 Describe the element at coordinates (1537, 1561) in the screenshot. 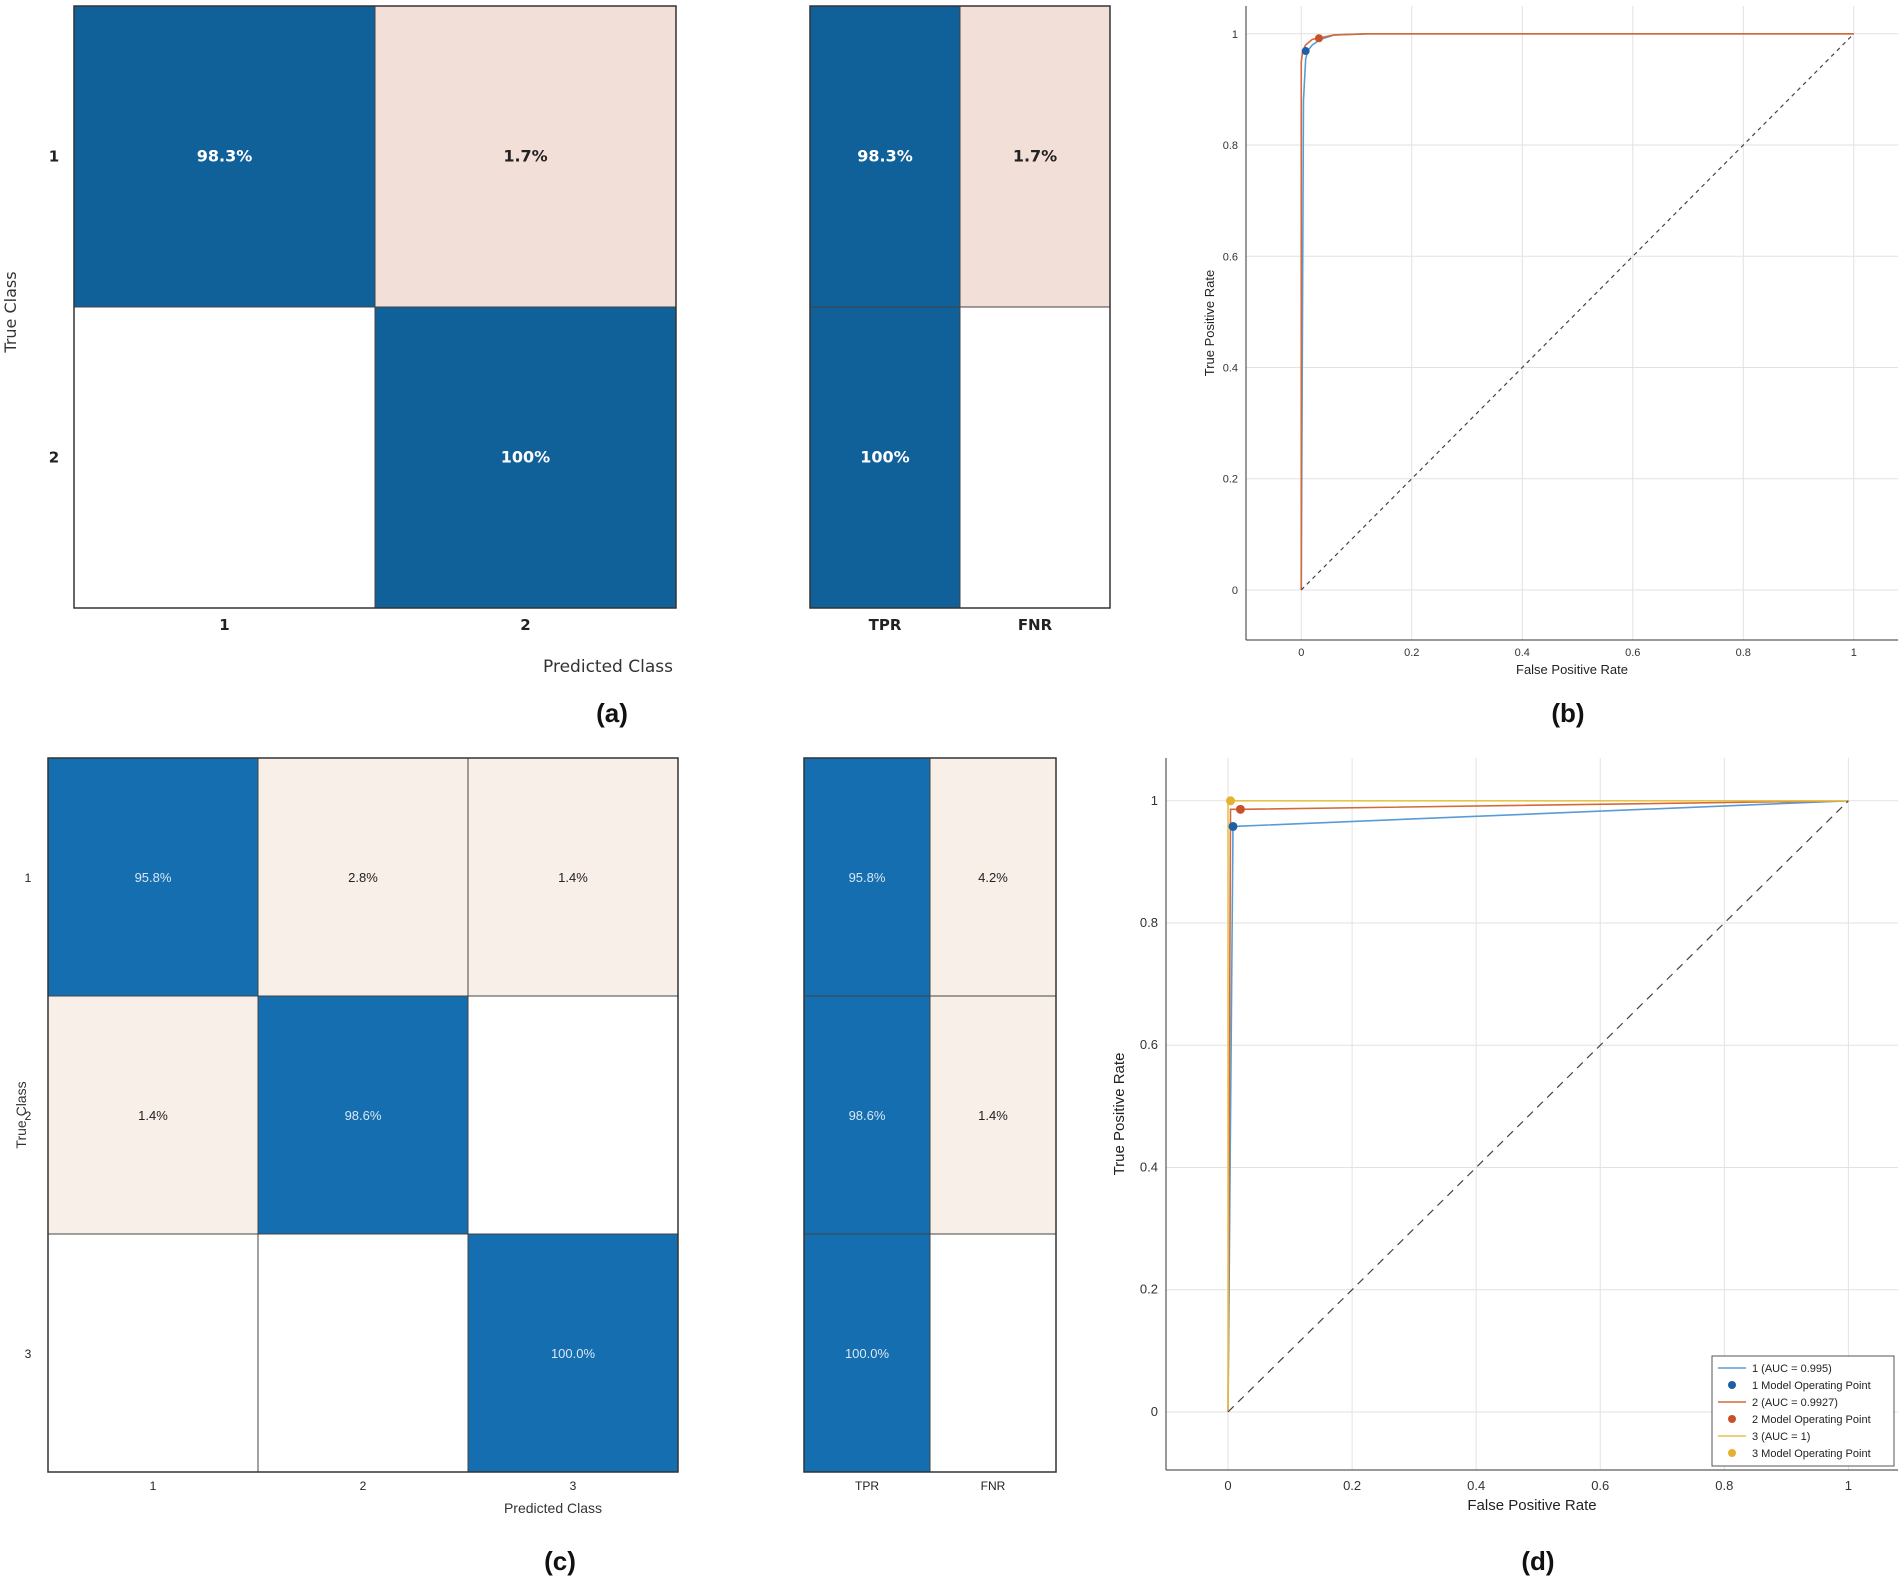

I see `panel-label-d: (d)` at that location.